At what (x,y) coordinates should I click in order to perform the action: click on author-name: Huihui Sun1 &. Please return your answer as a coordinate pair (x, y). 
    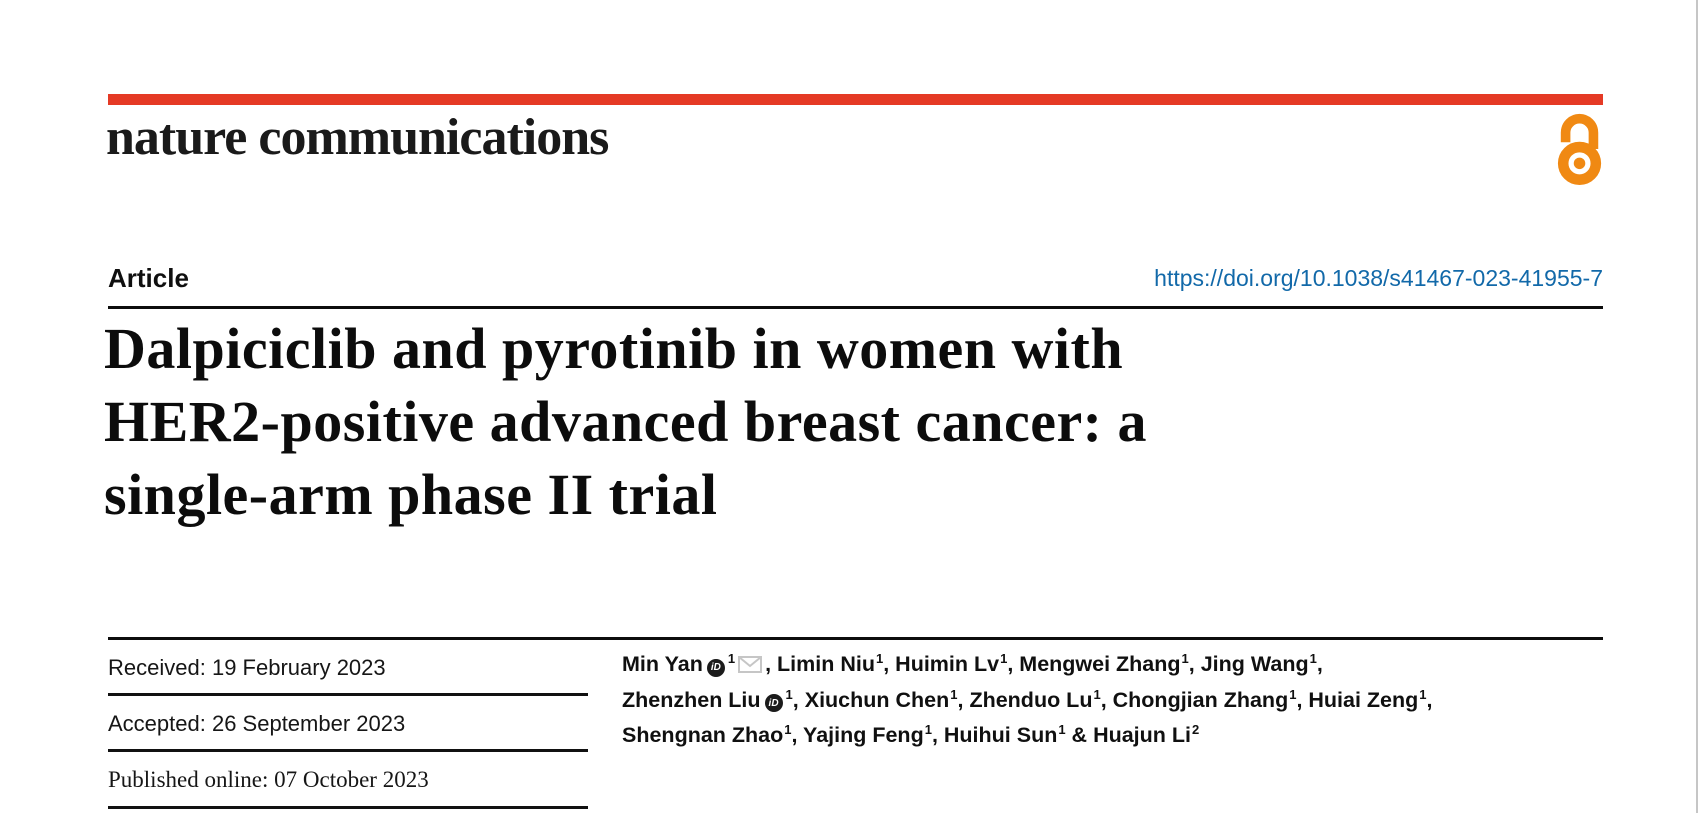
    Looking at the image, I should click on (1018, 734).